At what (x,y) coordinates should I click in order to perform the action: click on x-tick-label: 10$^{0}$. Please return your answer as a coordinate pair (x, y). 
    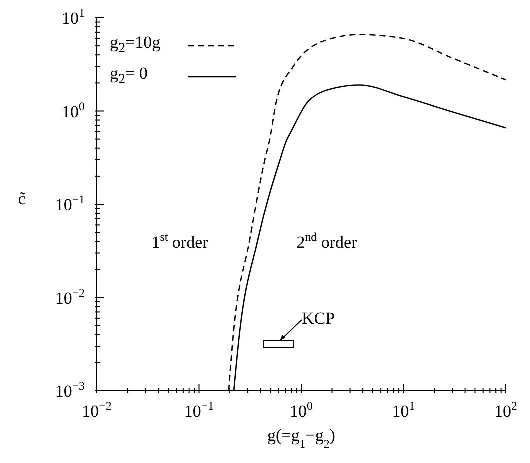
    Looking at the image, I should click on (302, 410).